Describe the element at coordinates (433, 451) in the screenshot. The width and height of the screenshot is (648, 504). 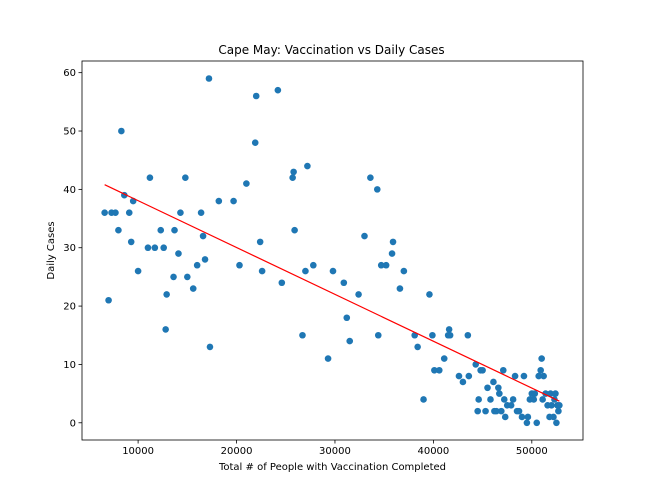
I see `x-tick-label: 40000` at that location.